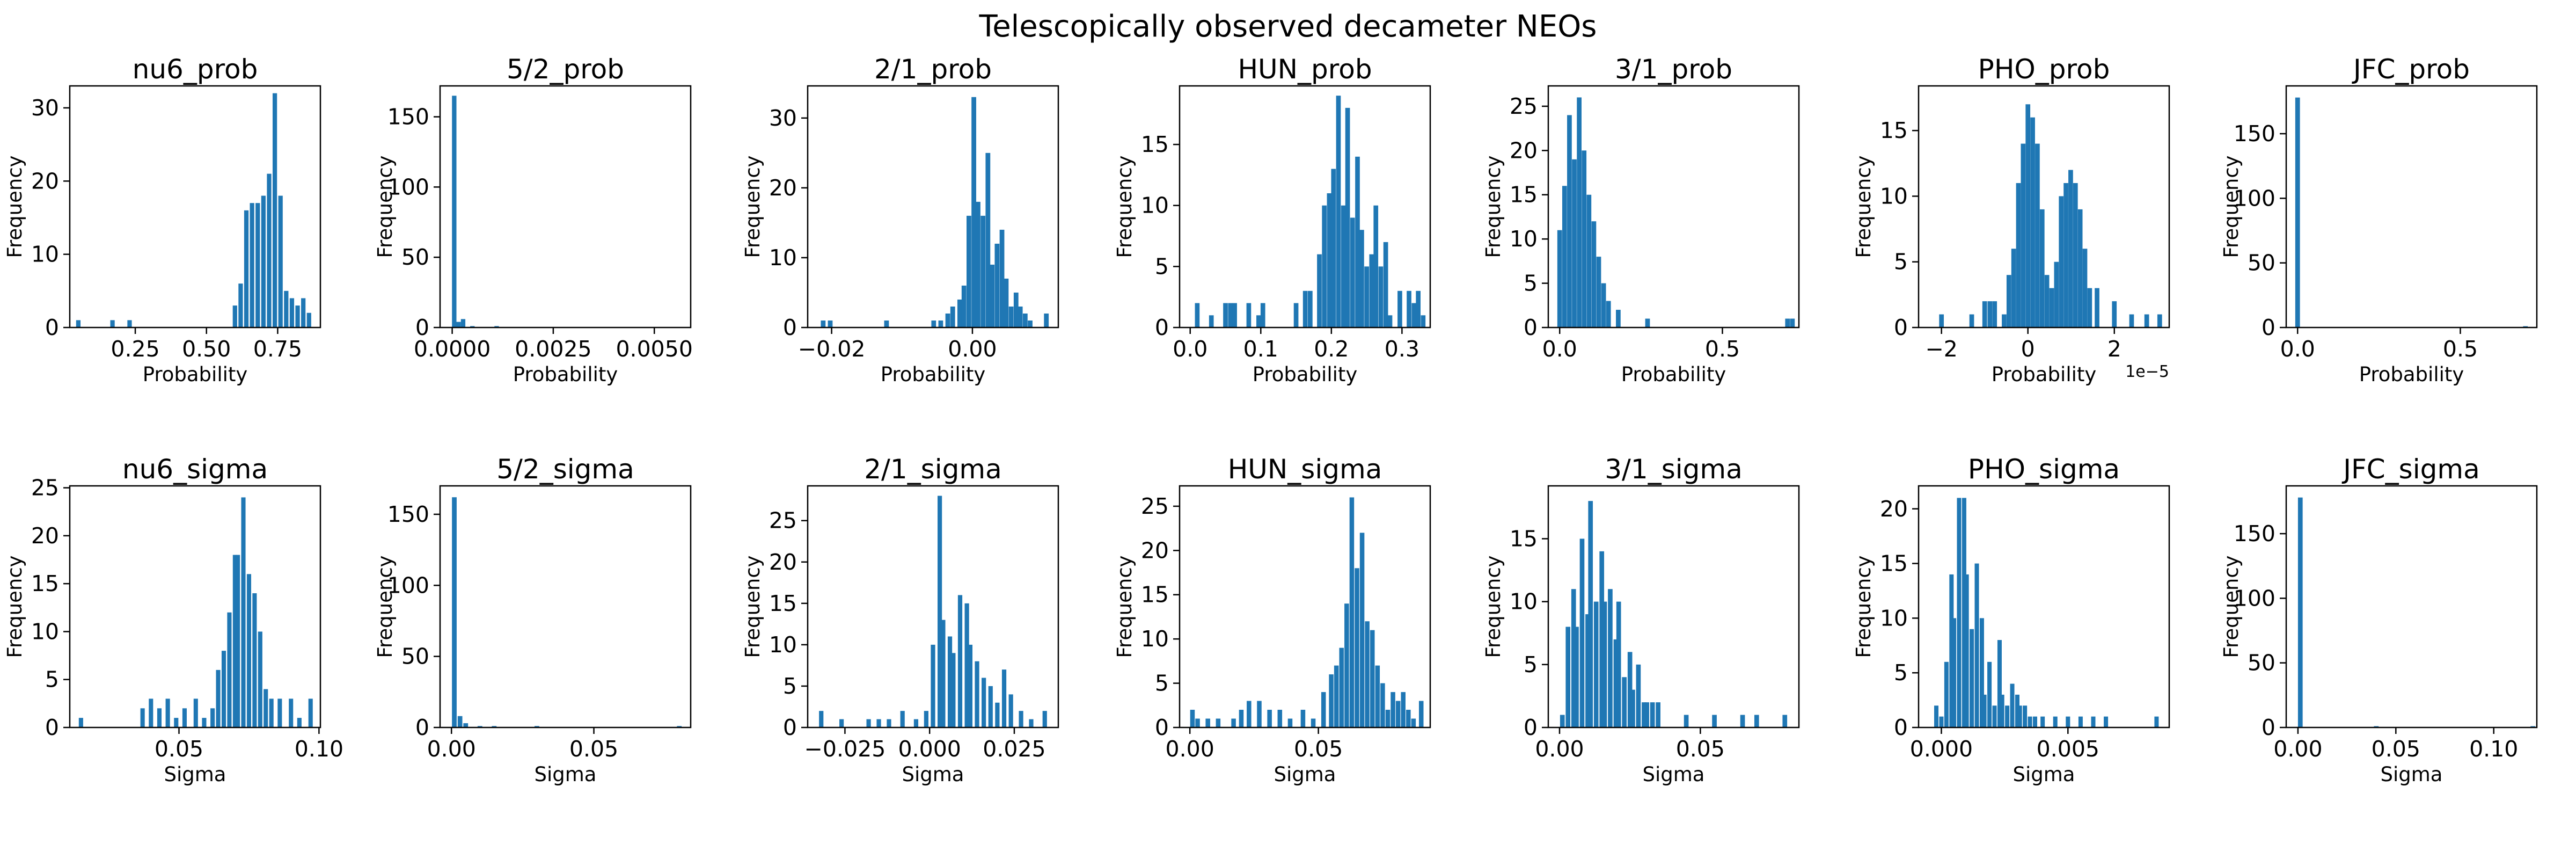 The width and height of the screenshot is (2576, 859). I want to click on y-tick-label: 20, so click(1155, 550).